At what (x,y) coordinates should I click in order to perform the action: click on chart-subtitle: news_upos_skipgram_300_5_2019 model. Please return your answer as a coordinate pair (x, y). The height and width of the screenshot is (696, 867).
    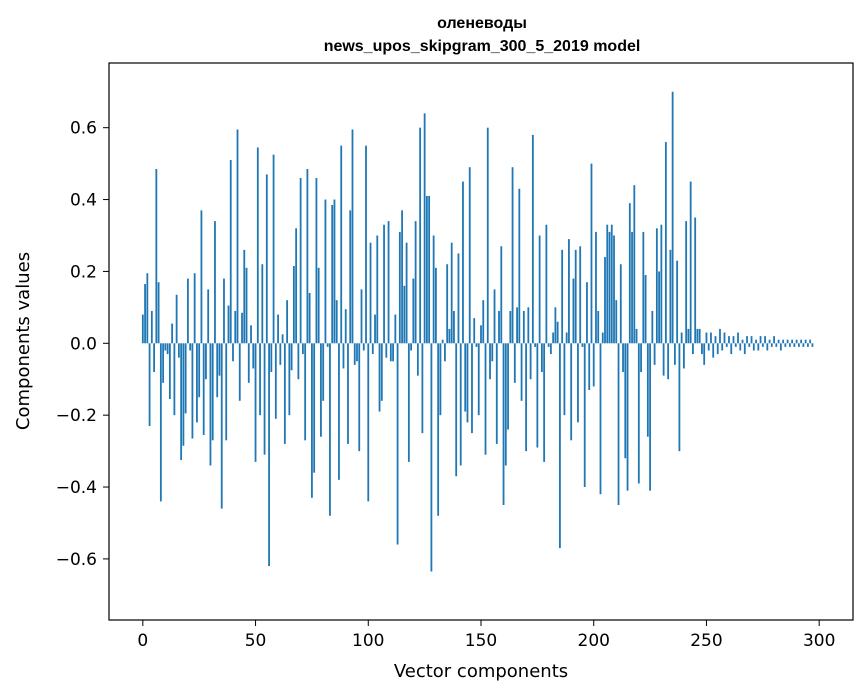
    Looking at the image, I should click on (482, 46).